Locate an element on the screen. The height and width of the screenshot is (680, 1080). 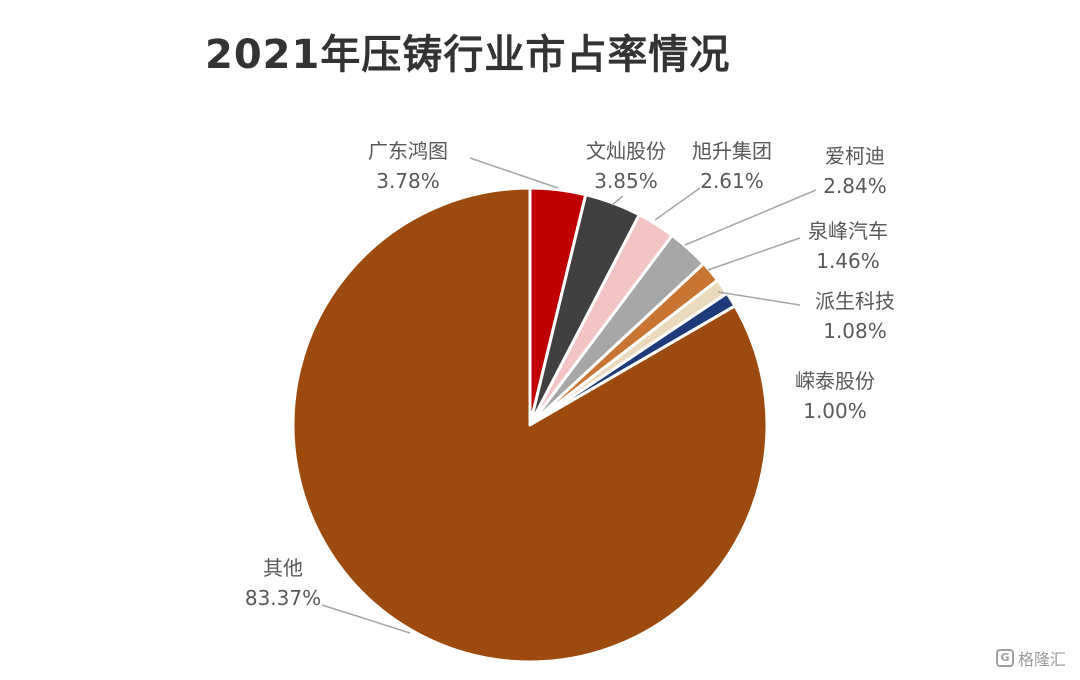
slice-value-label: 1.08% is located at coordinates (855, 331).